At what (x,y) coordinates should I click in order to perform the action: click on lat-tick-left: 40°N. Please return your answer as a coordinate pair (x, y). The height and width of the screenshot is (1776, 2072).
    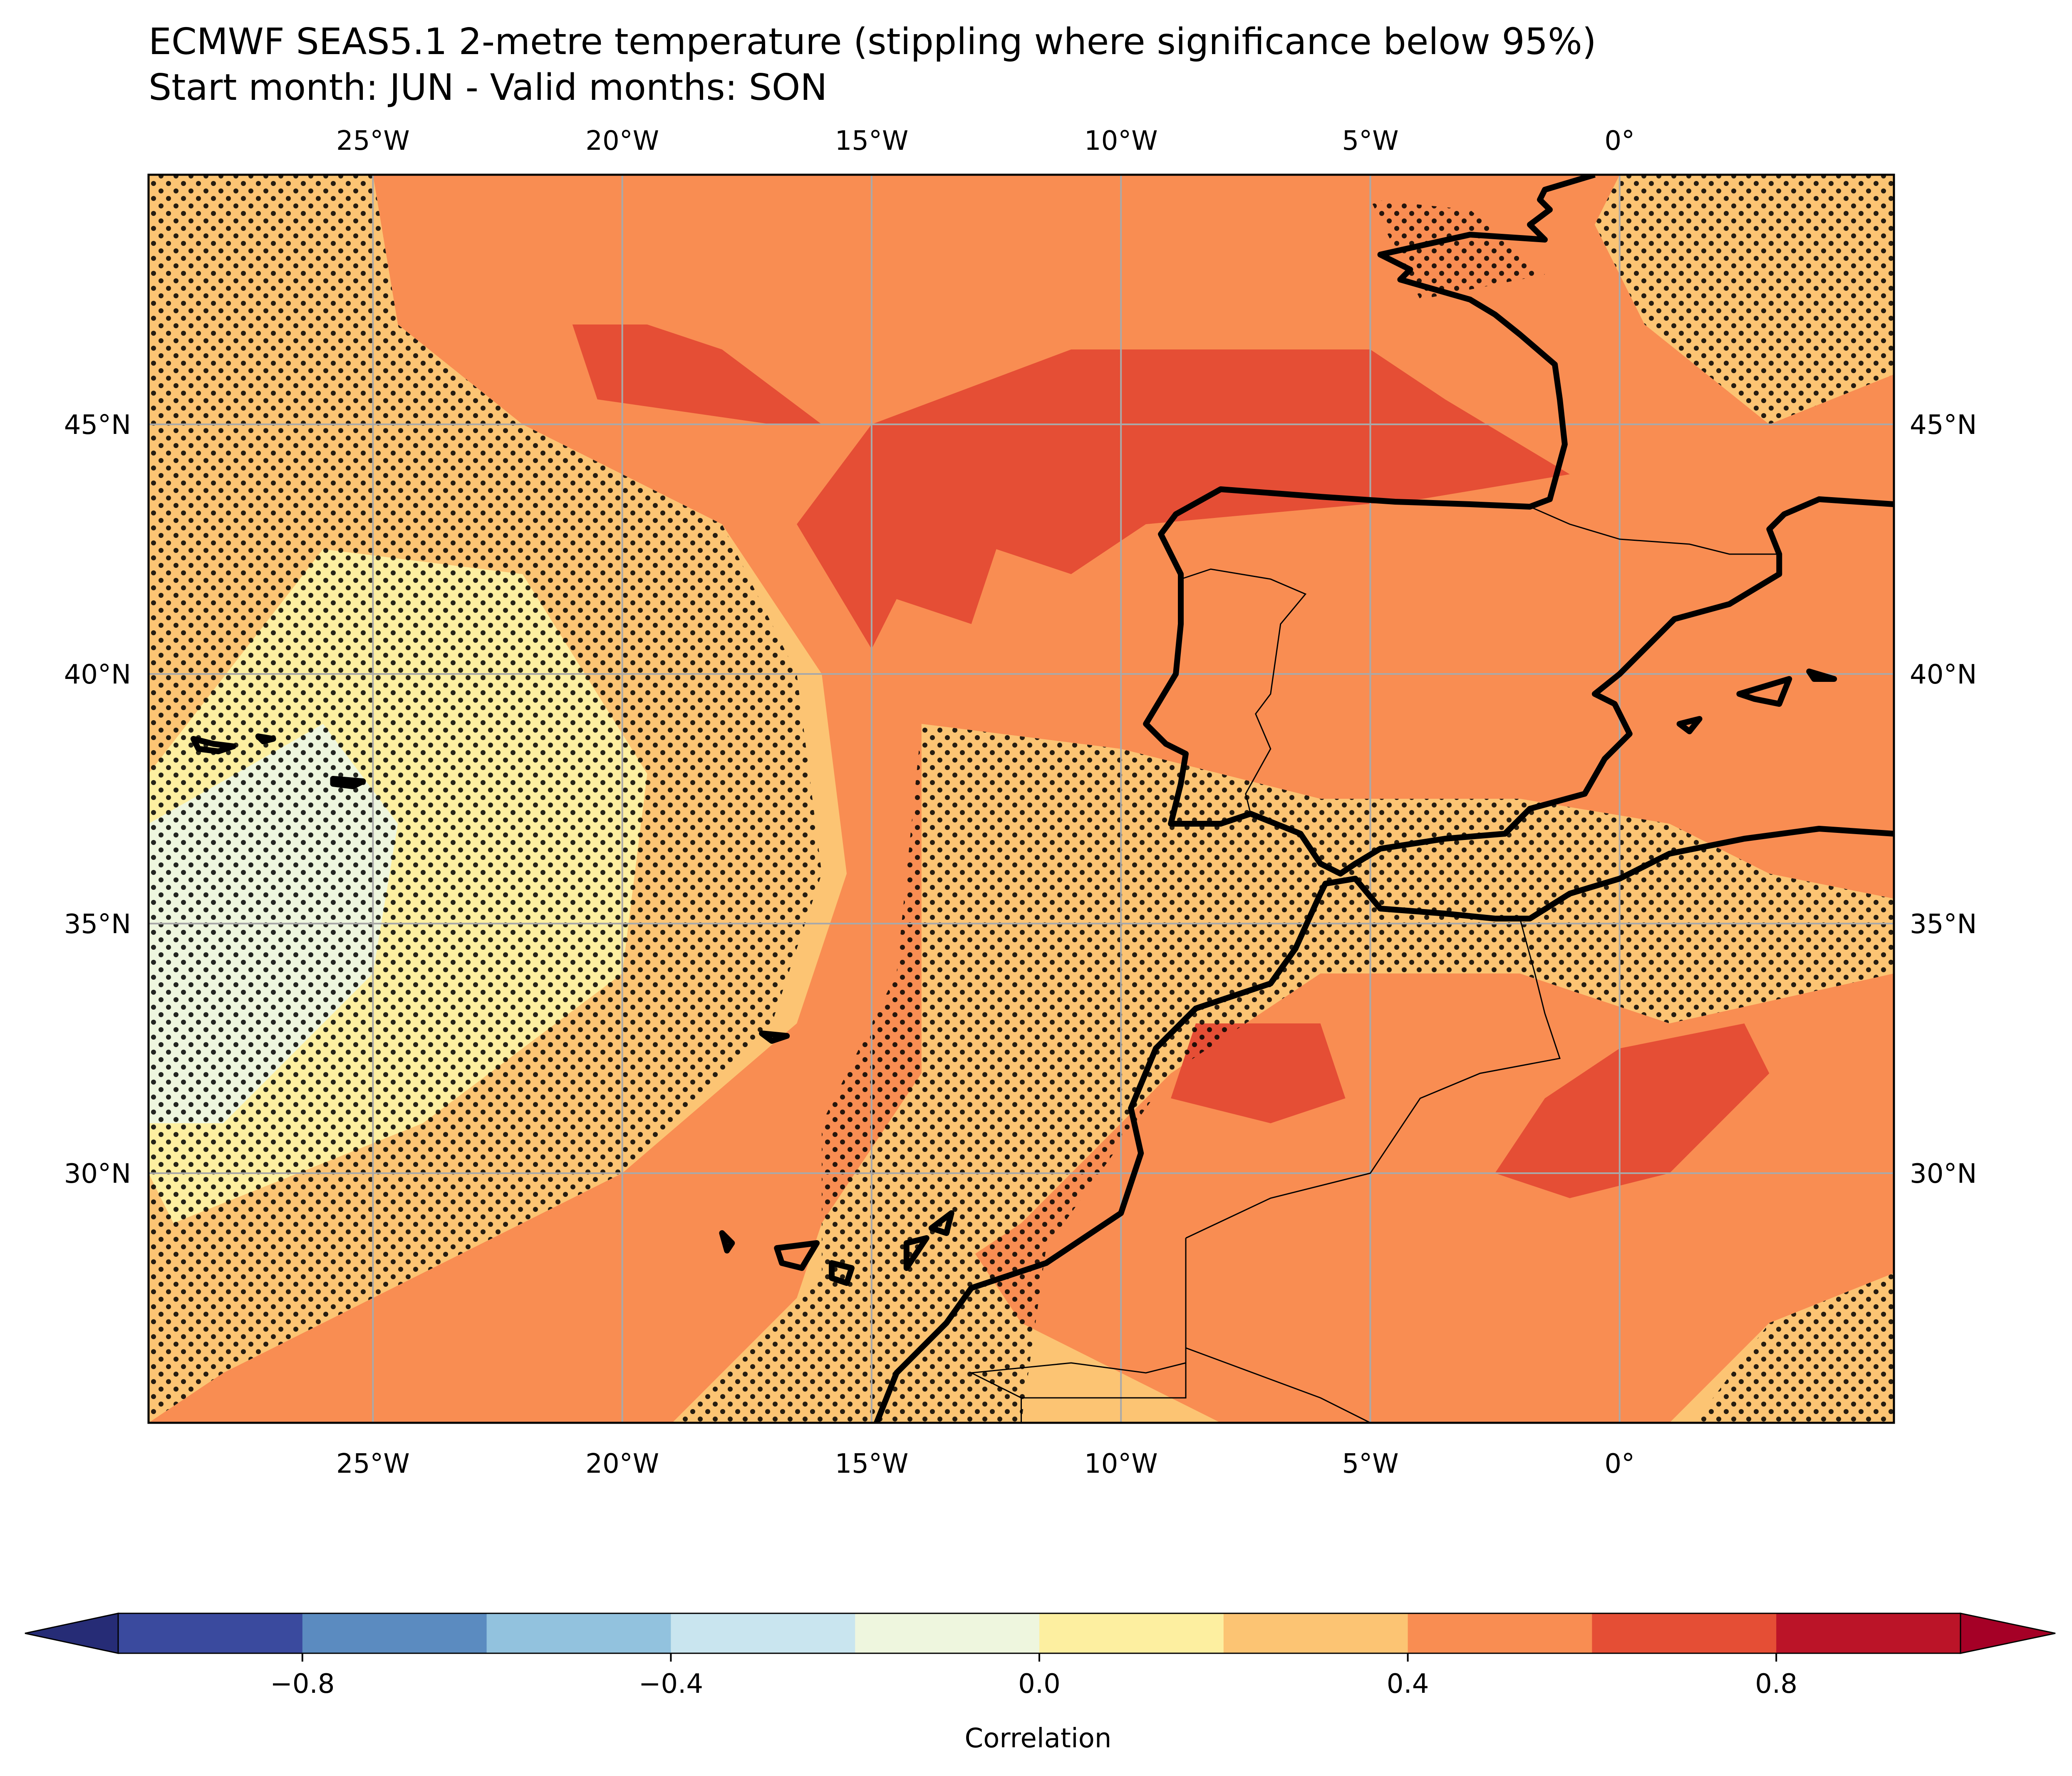
    Looking at the image, I should click on (97, 674).